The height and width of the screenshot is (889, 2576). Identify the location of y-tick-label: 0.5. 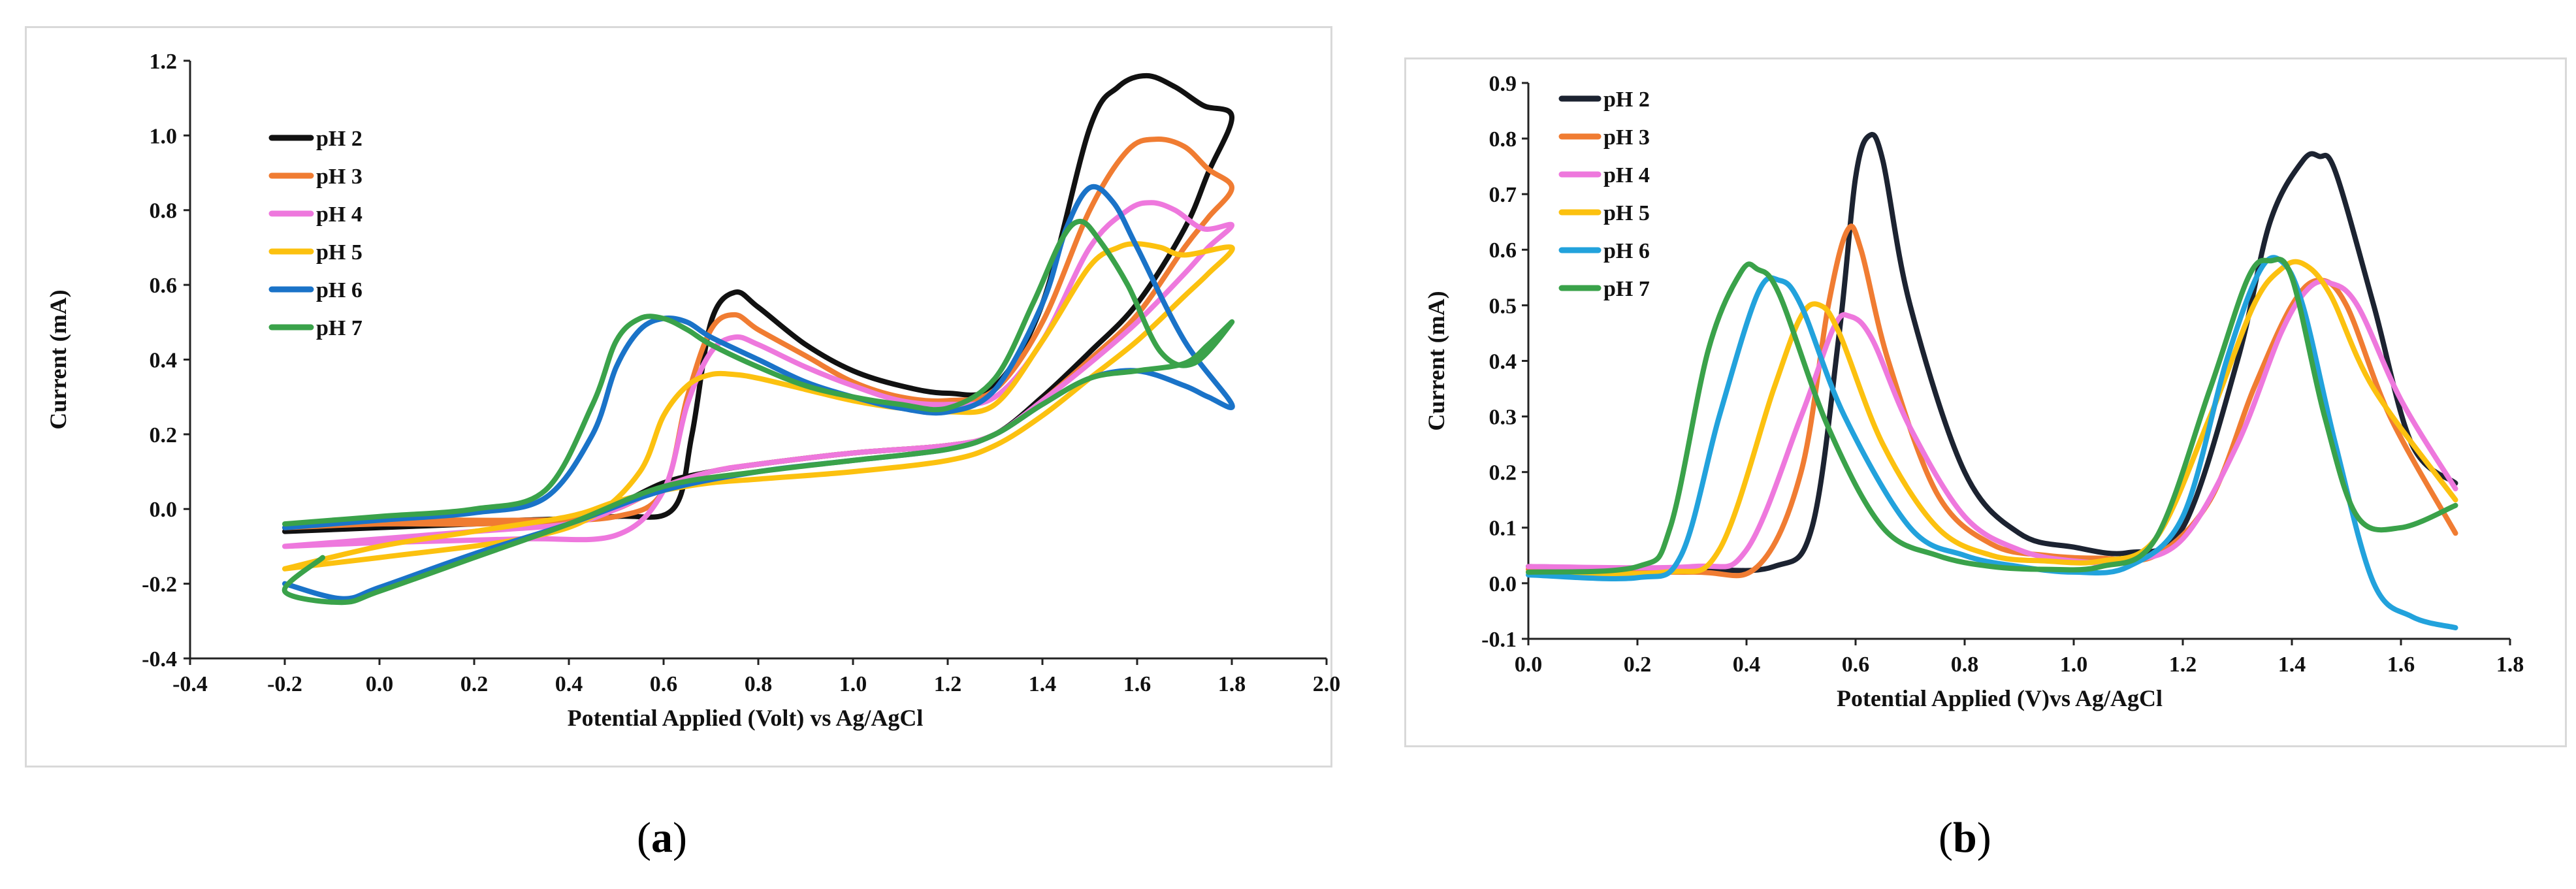
(1503, 306).